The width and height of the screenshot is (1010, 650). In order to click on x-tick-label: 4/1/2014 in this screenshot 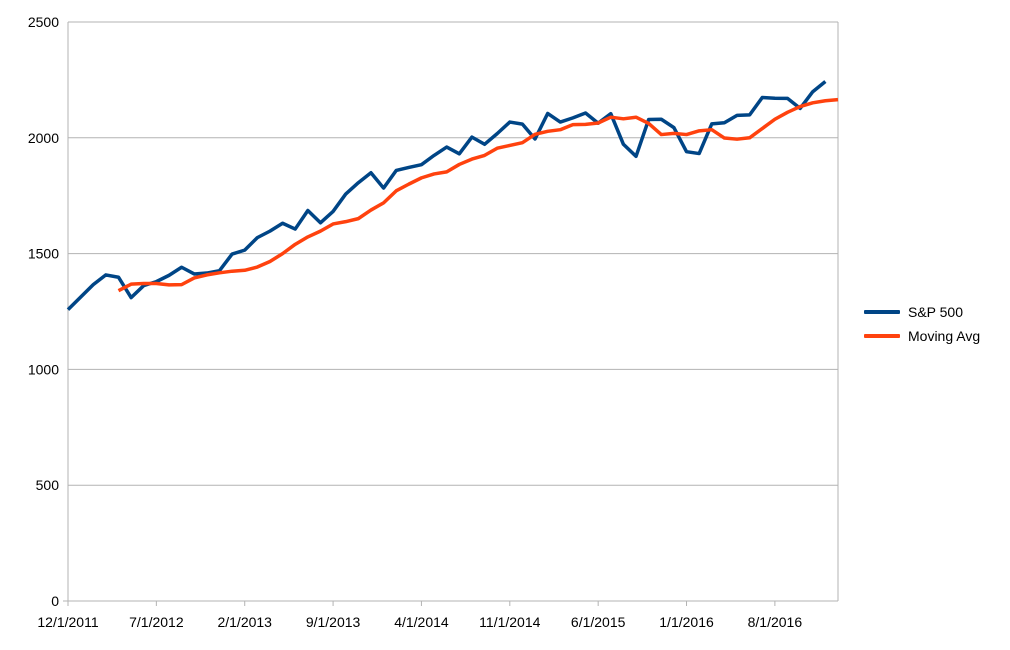, I will do `click(421, 622)`.